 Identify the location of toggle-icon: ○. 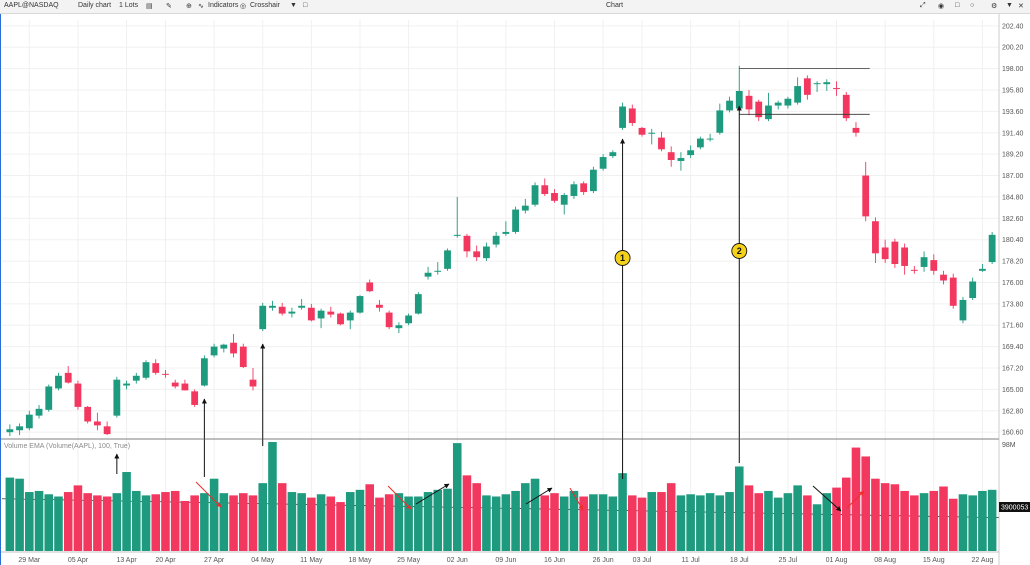
(972, 5).